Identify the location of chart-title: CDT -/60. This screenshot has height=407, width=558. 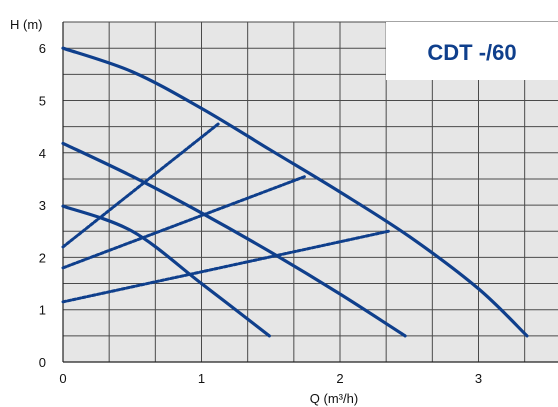
(471, 52).